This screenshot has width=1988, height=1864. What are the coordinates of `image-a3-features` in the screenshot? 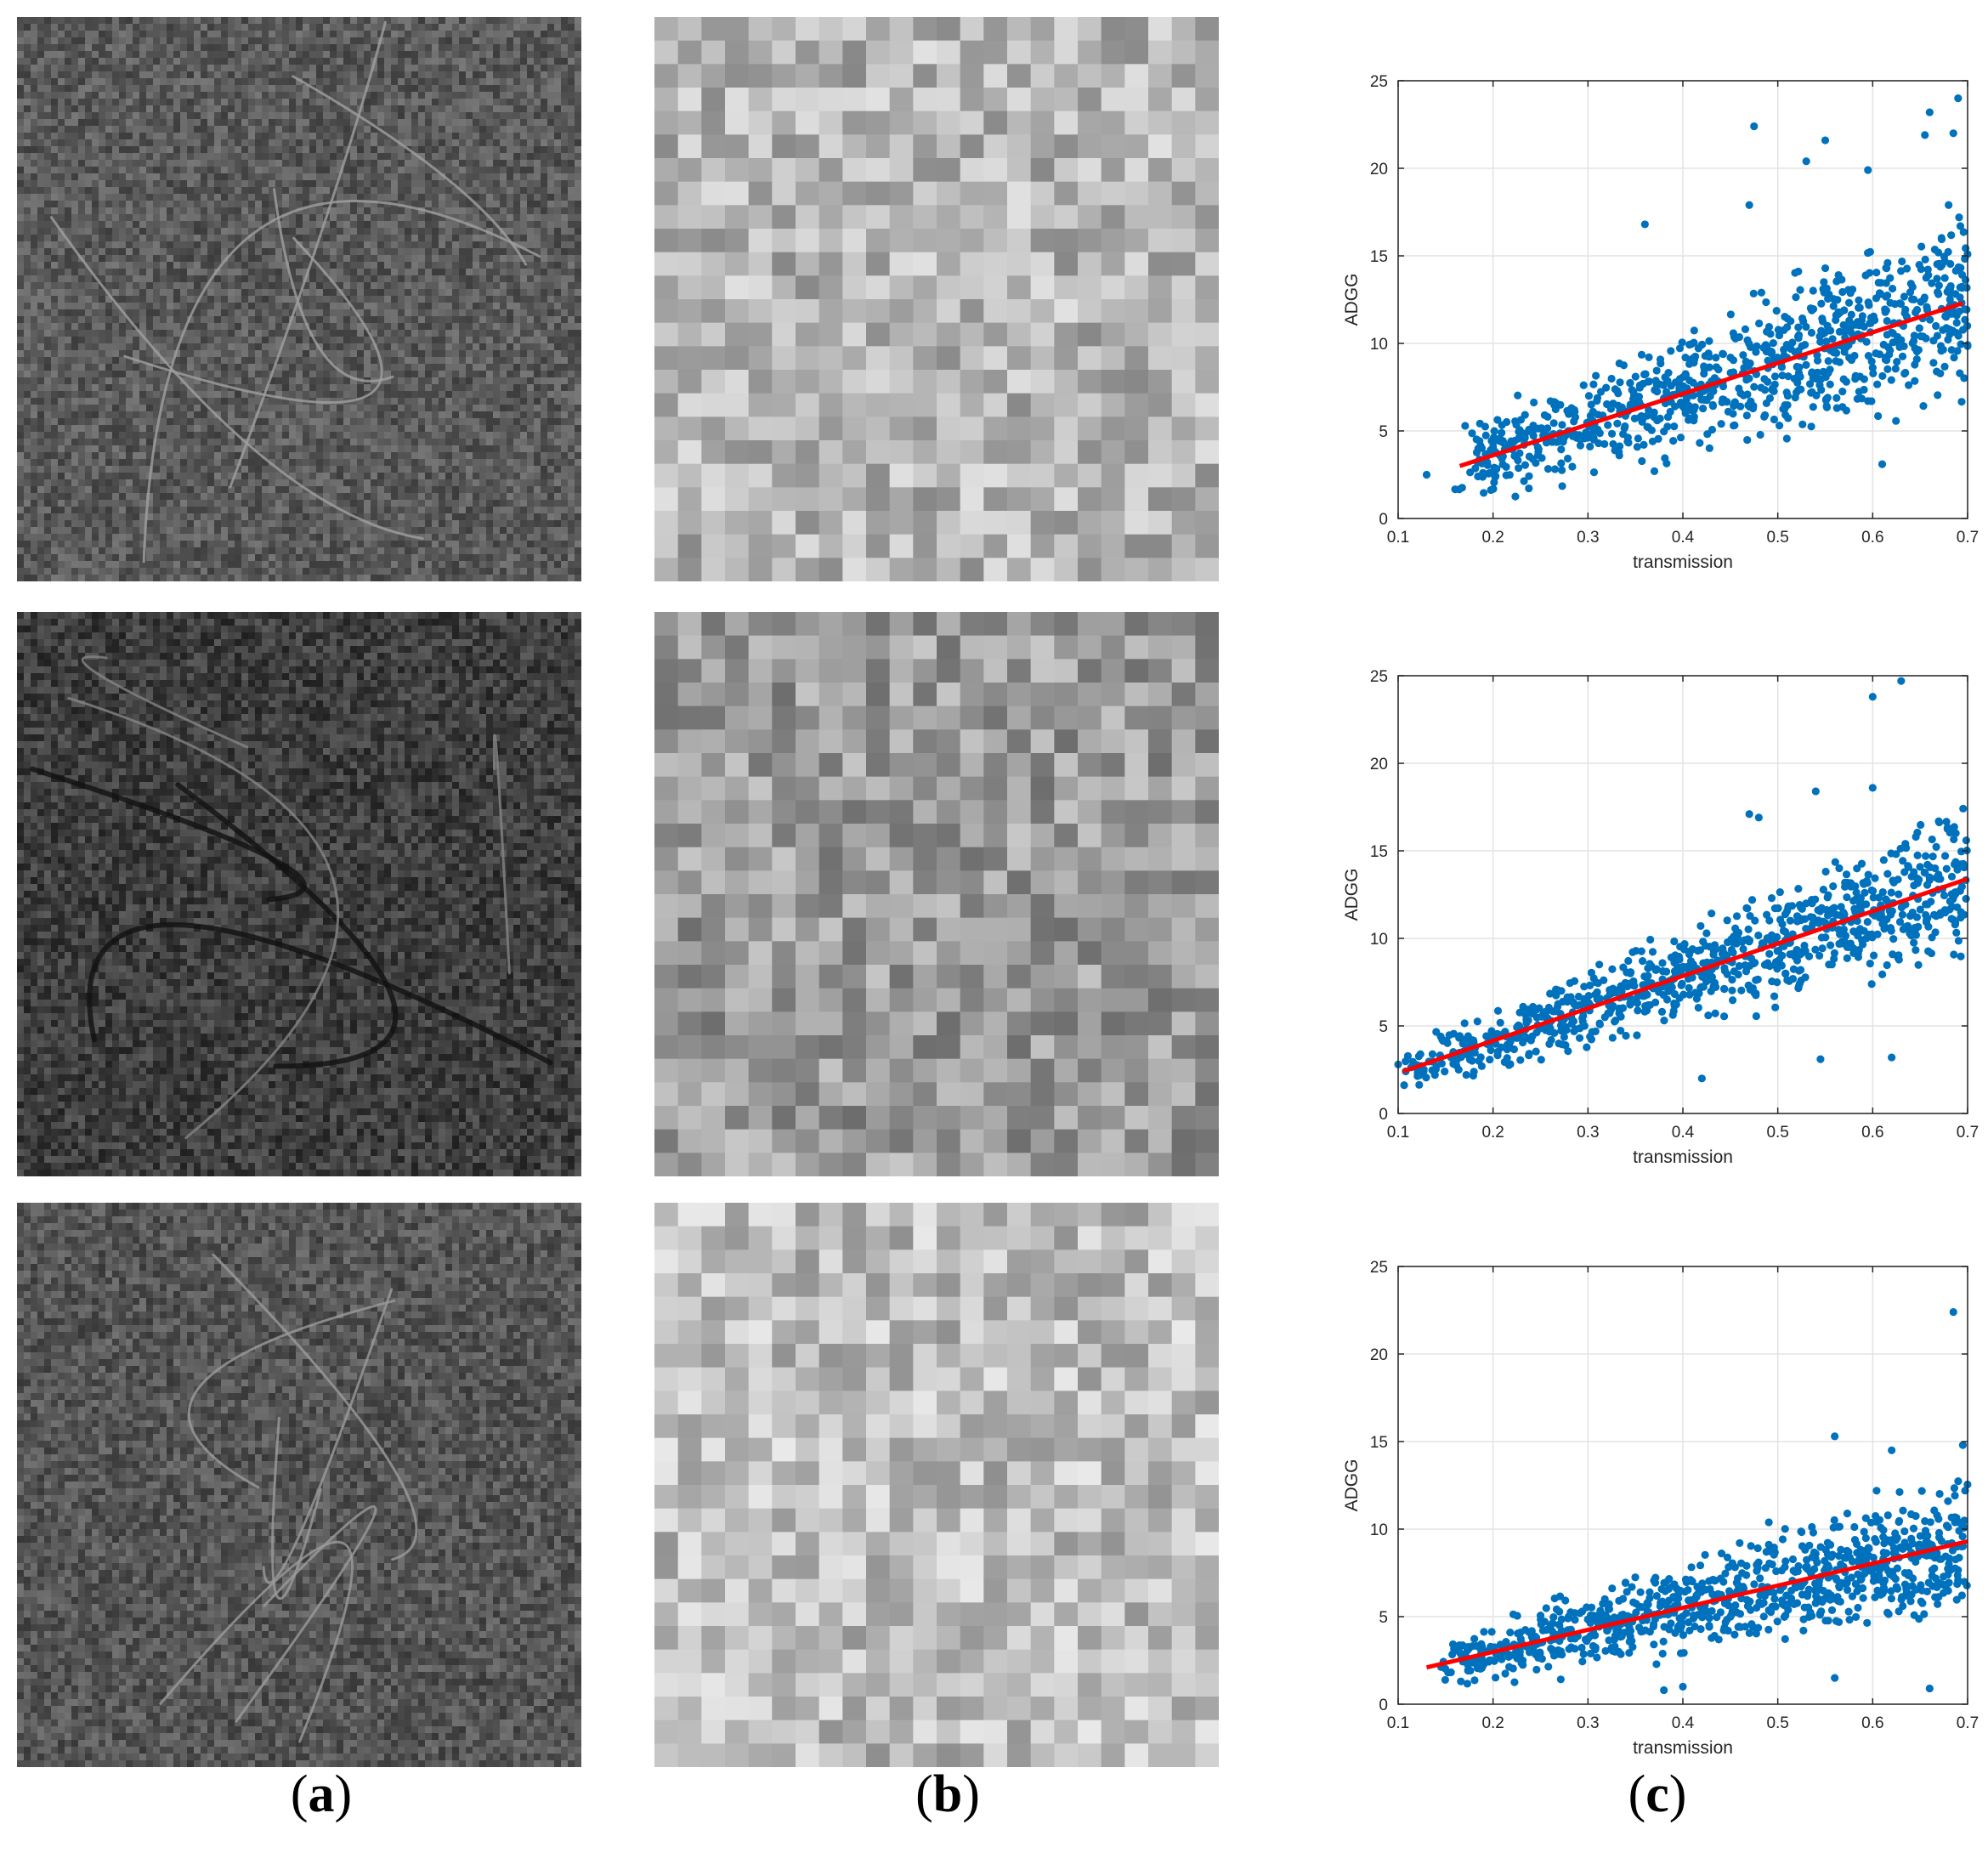 It's located at (288, 1498).